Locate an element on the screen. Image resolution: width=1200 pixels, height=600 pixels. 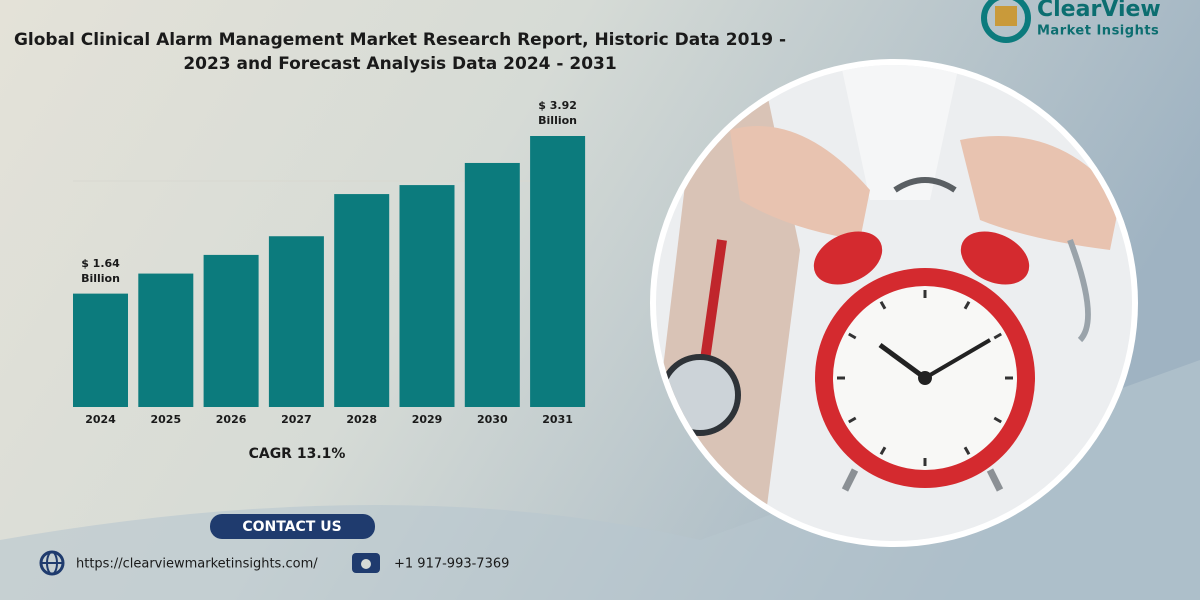
value-label: $ 3.92 Billion is located at coordinates (558, 113).